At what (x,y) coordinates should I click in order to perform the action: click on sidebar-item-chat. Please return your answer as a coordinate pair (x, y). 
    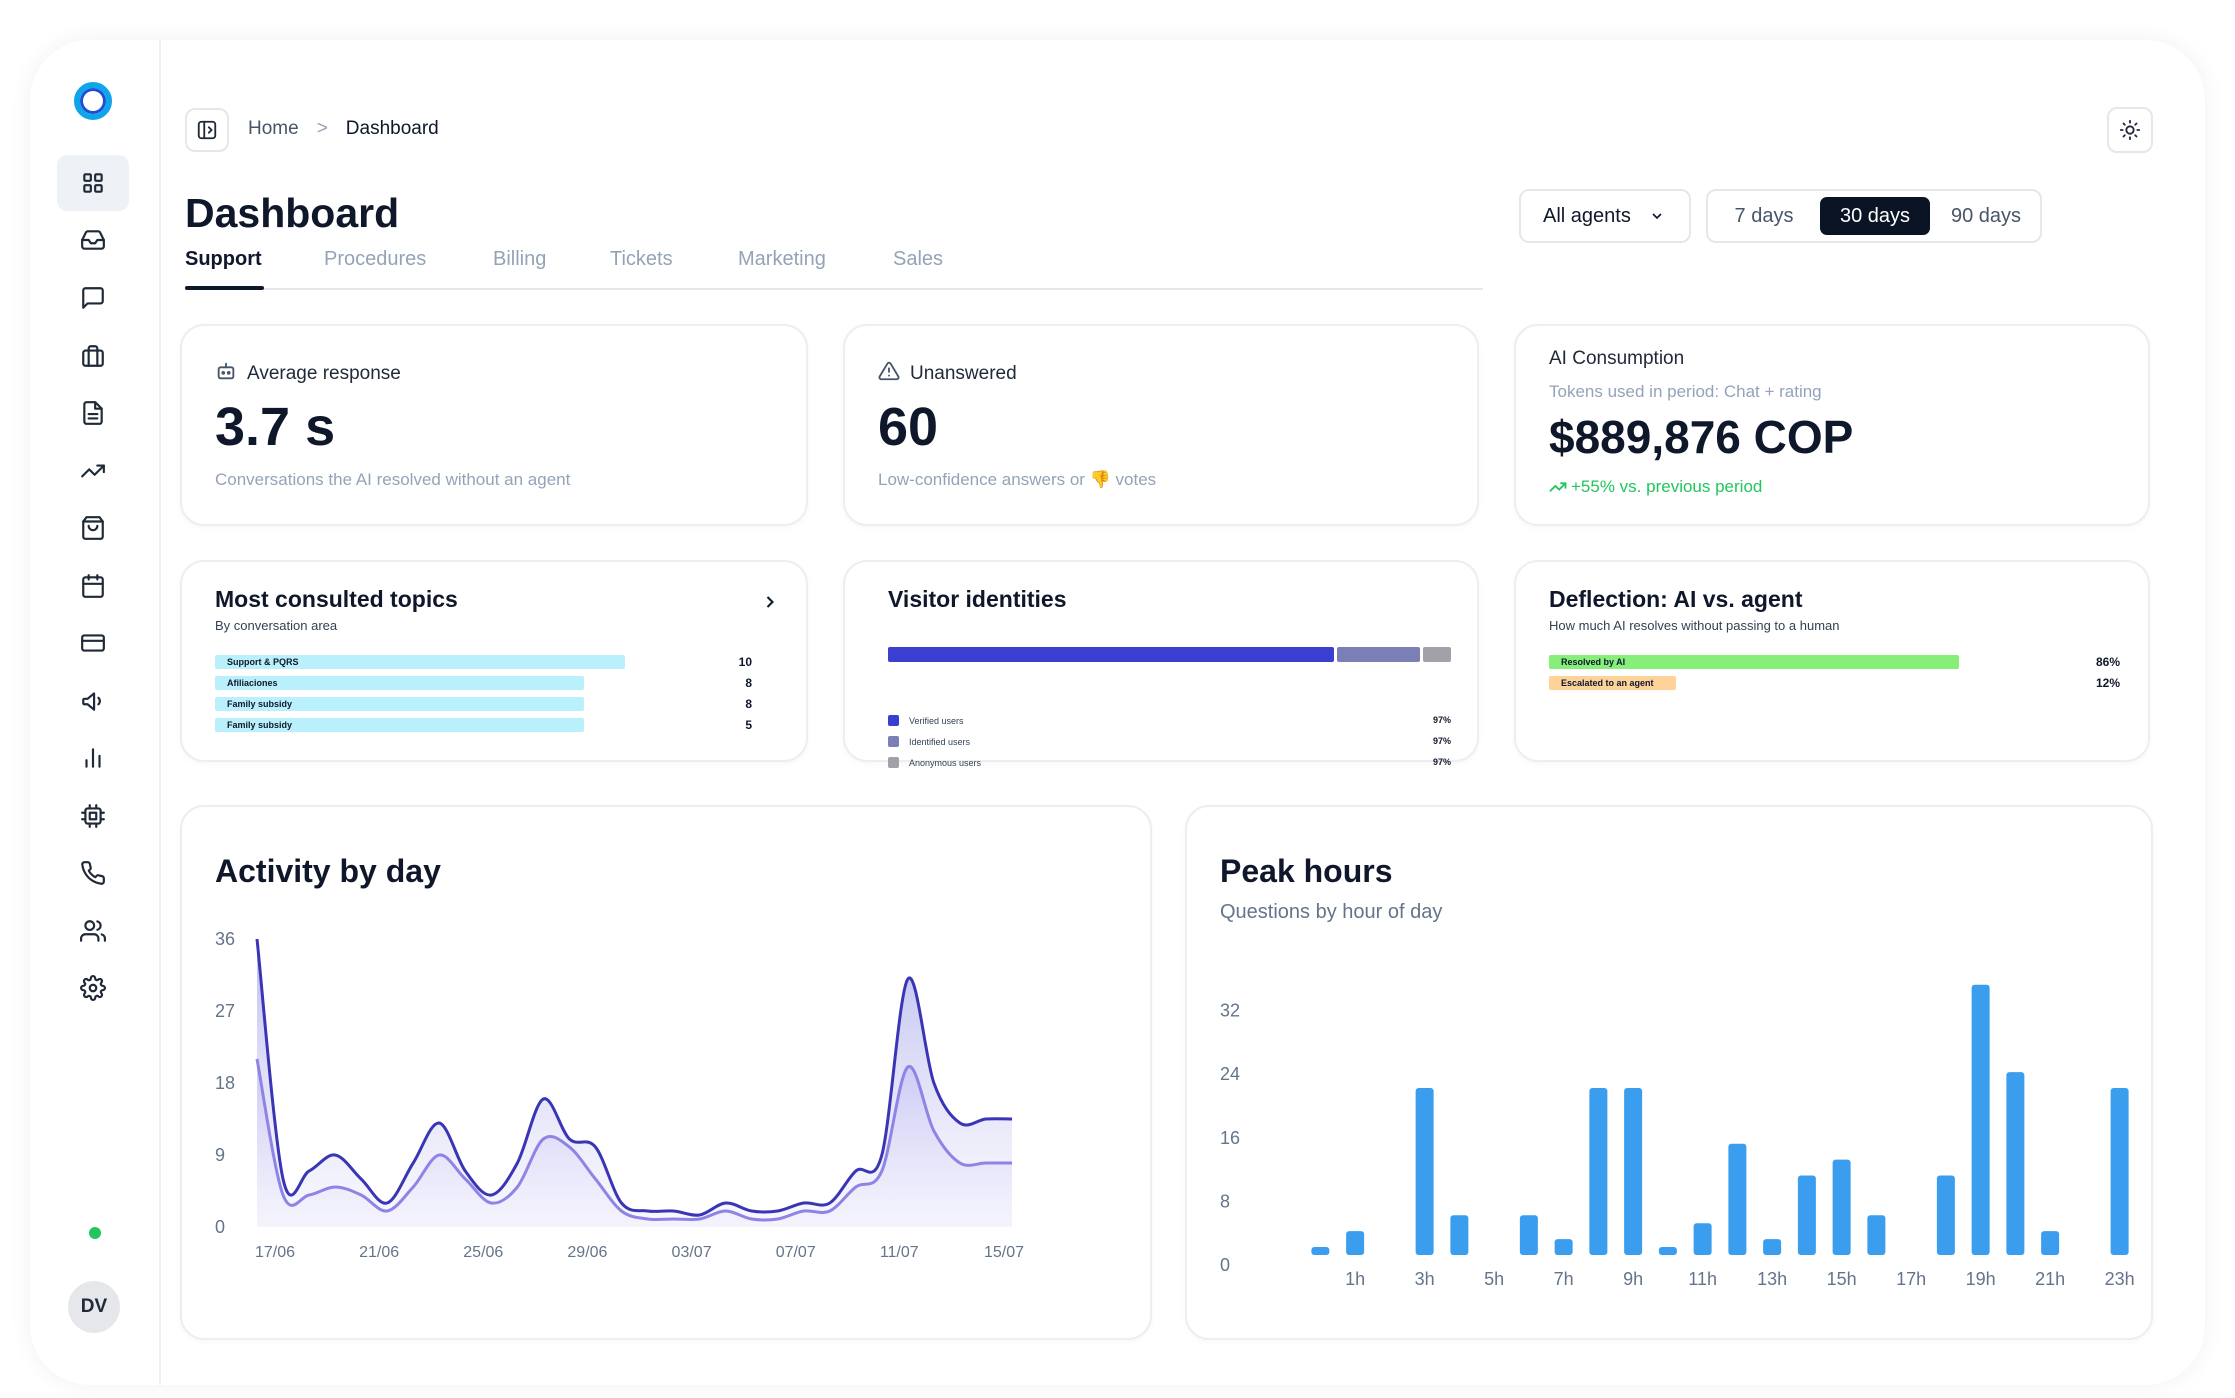
    Looking at the image, I should click on (93, 298).